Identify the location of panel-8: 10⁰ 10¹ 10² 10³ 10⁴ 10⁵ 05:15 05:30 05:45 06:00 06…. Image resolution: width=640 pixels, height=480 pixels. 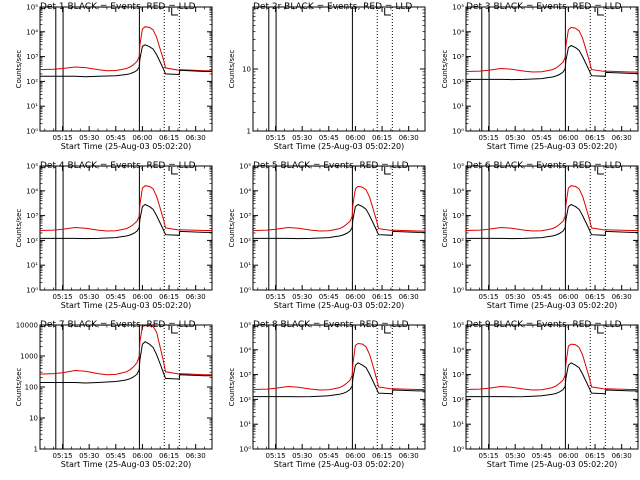
(327, 394).